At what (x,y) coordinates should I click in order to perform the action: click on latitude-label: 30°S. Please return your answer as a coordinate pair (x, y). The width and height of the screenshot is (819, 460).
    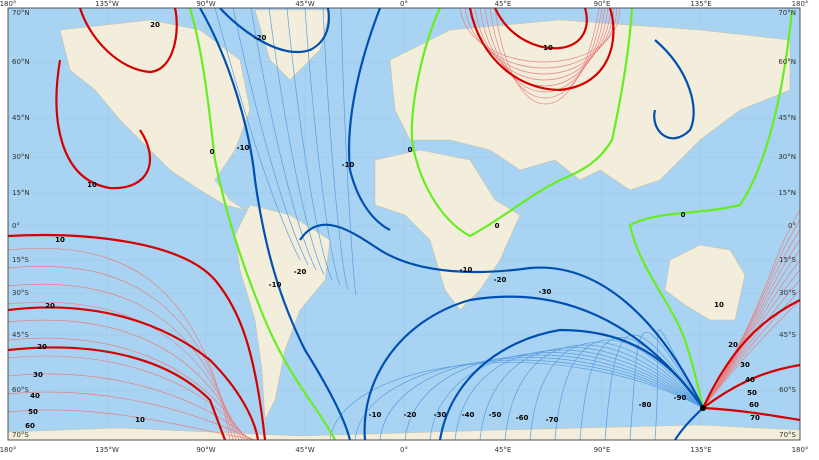
    Looking at the image, I should click on (20, 293).